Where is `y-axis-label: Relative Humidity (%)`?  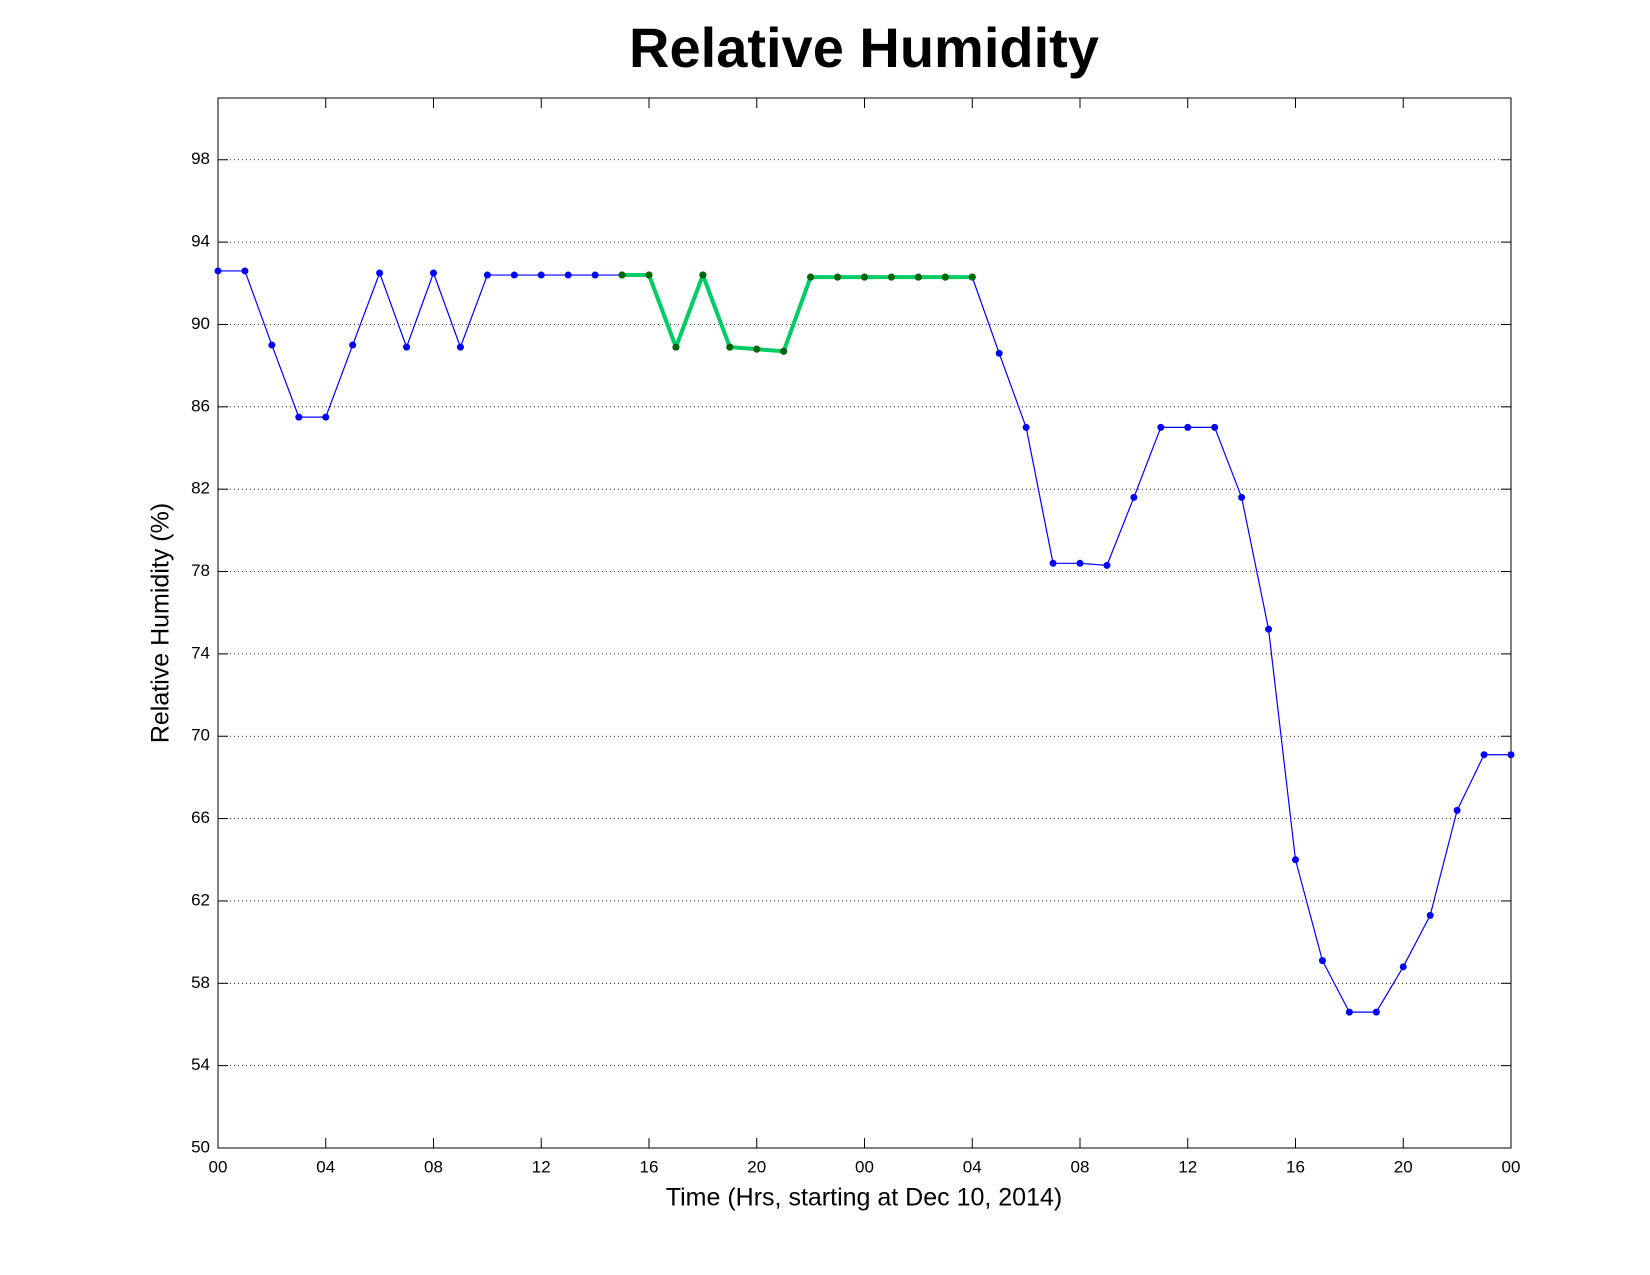
y-axis-label: Relative Humidity (%) is located at coordinates (161, 623).